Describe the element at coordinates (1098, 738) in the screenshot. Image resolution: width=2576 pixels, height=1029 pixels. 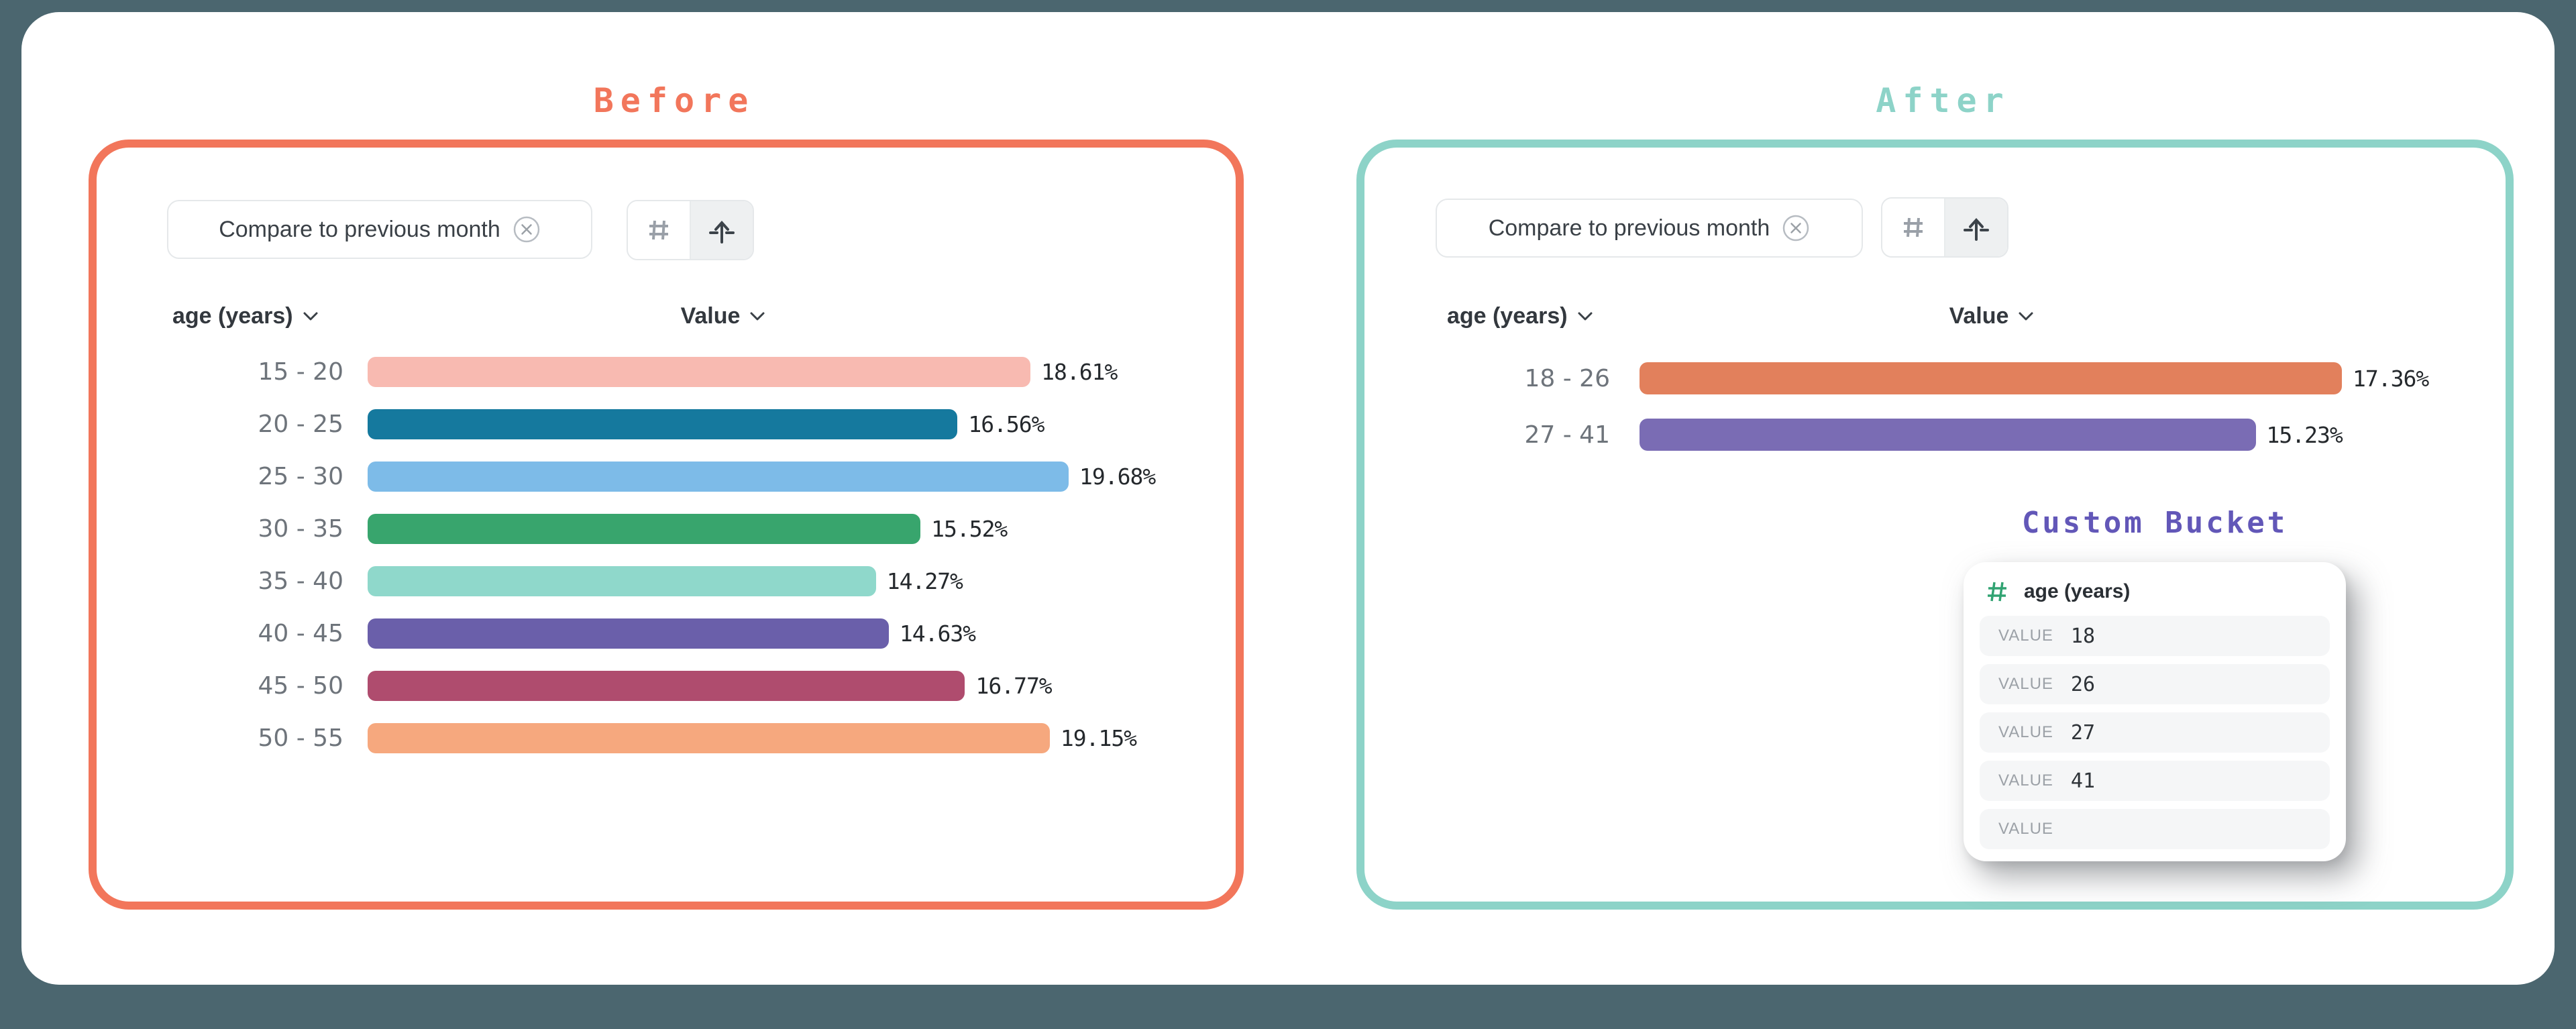
I see `value-label: 19.15%` at that location.